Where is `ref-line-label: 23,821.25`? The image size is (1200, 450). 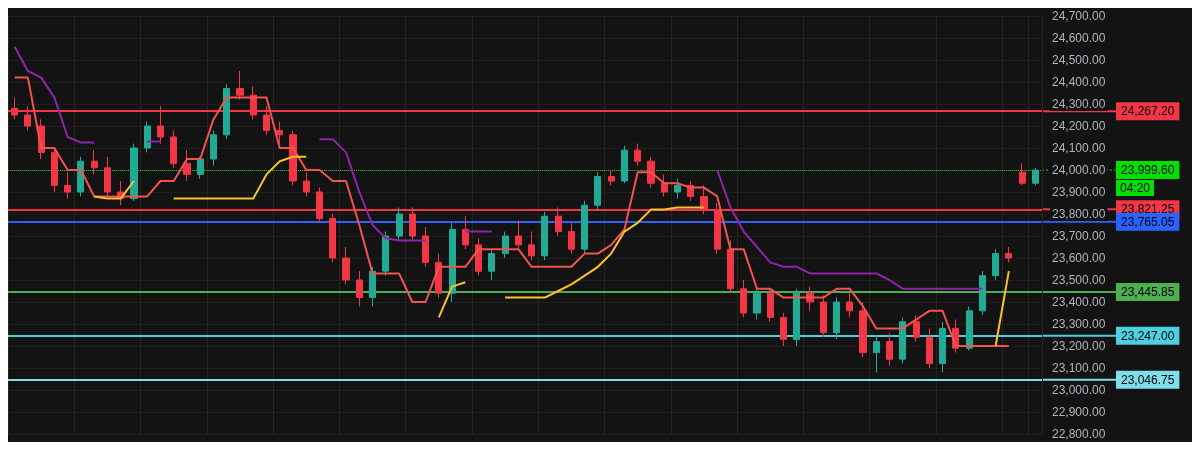 ref-line-label: 23,821.25 is located at coordinates (1148, 209).